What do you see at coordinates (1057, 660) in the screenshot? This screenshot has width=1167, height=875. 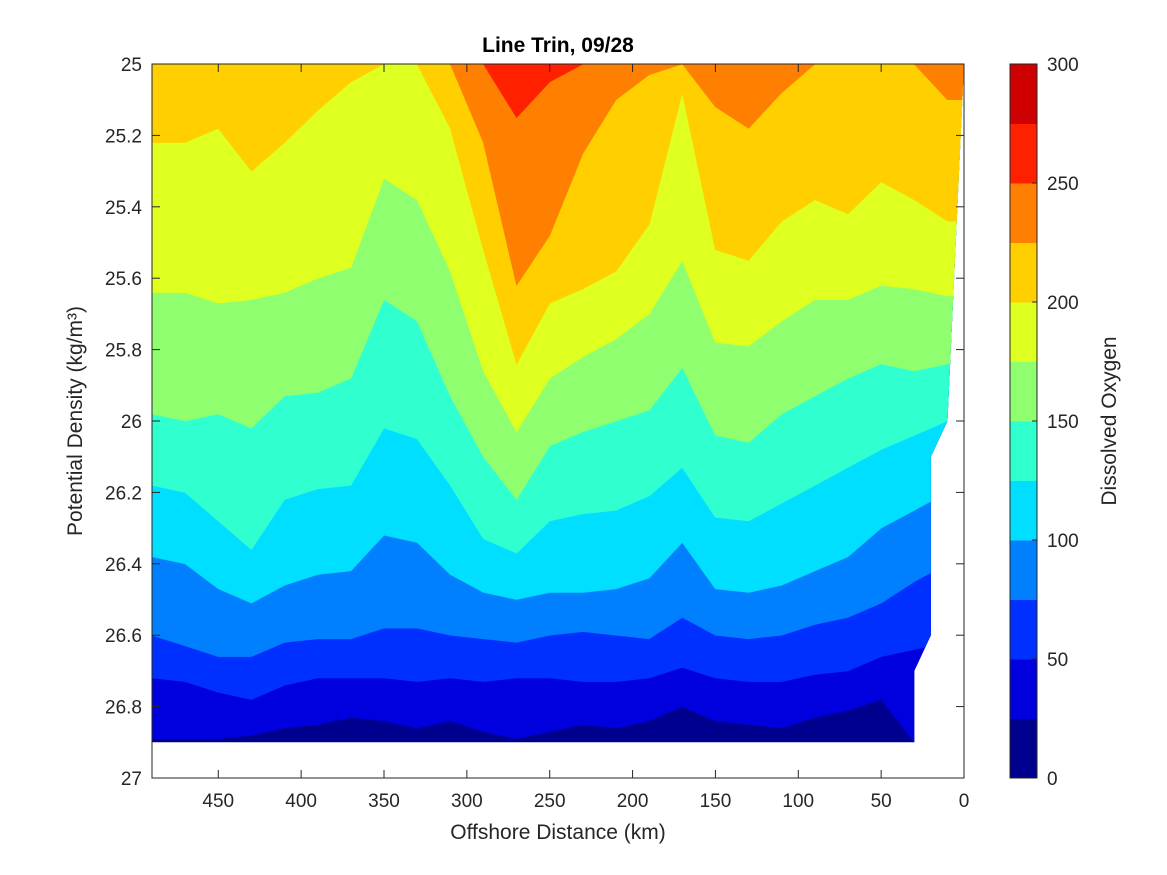 I see `colorbar-tick-label: 50` at bounding box center [1057, 660].